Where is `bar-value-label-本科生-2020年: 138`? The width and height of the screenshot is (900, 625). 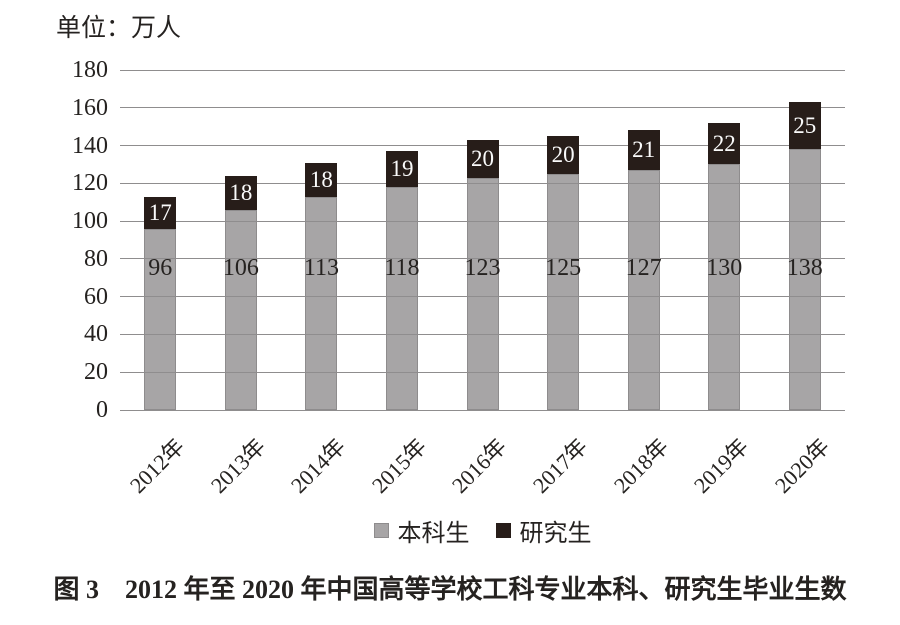
bar-value-label-本科生-2020年: 138 is located at coordinates (804, 268).